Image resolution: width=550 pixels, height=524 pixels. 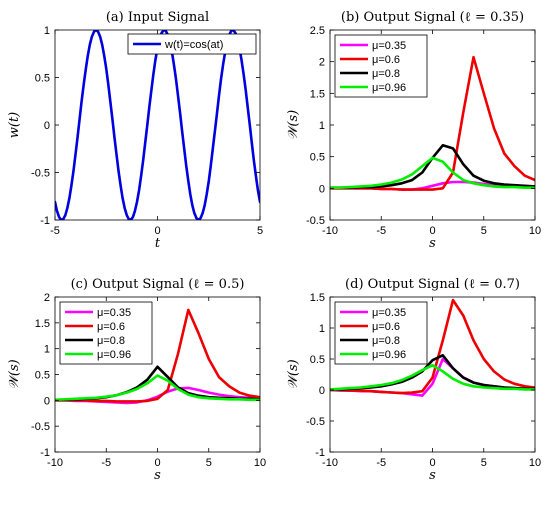 What do you see at coordinates (317, 31) in the screenshot?
I see `y-tick-label: 2.5` at bounding box center [317, 31].